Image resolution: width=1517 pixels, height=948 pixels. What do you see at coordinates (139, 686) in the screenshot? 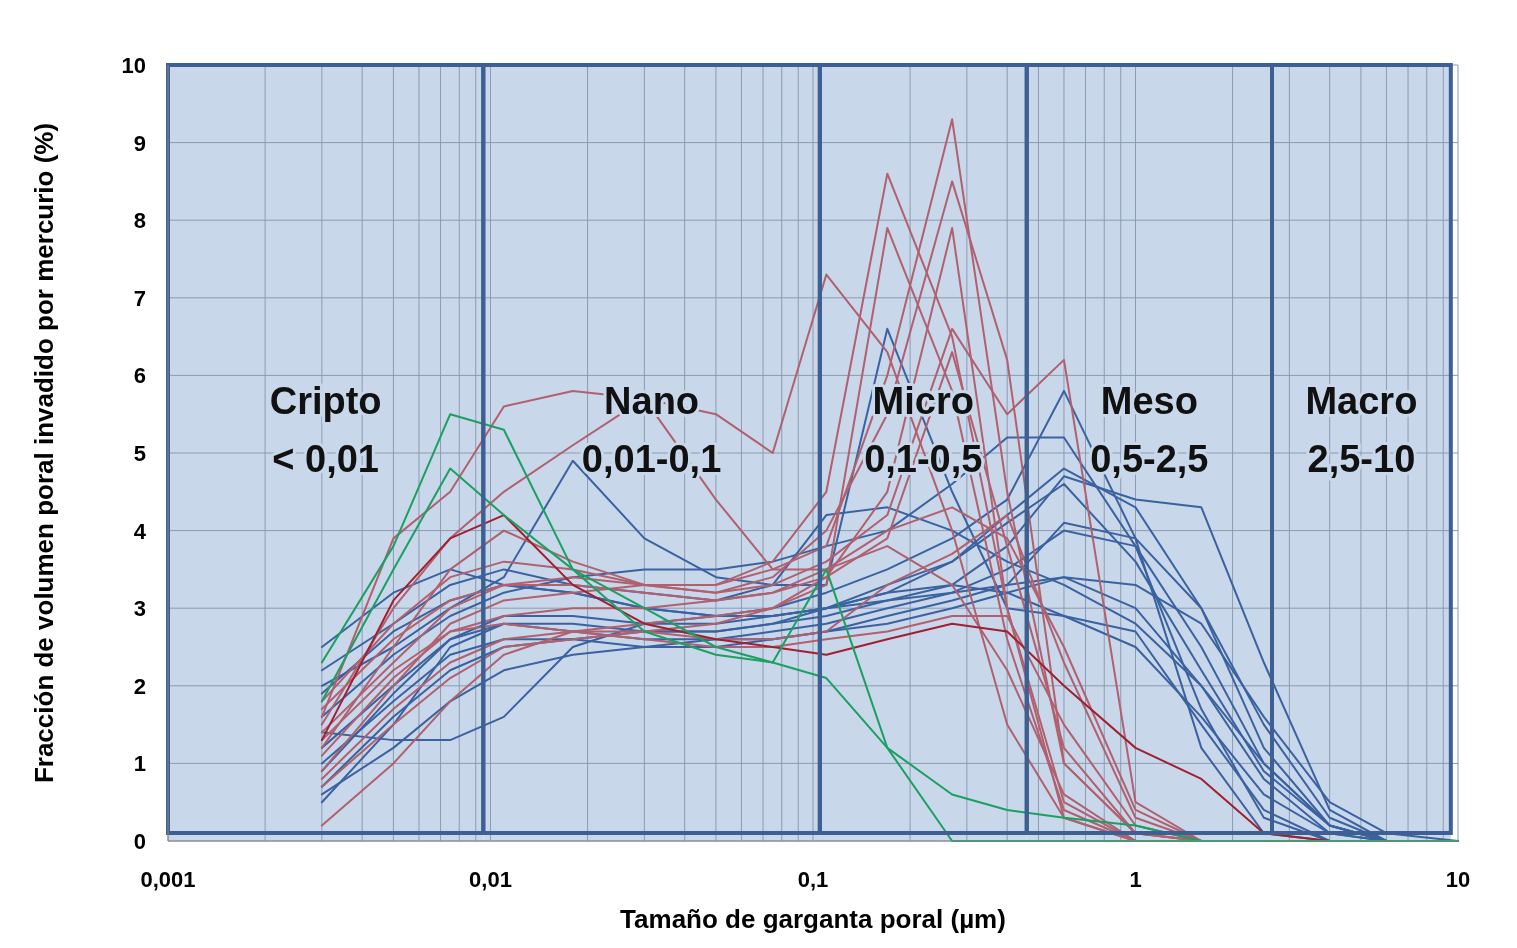
I see `y-tick-label: 2` at bounding box center [139, 686].